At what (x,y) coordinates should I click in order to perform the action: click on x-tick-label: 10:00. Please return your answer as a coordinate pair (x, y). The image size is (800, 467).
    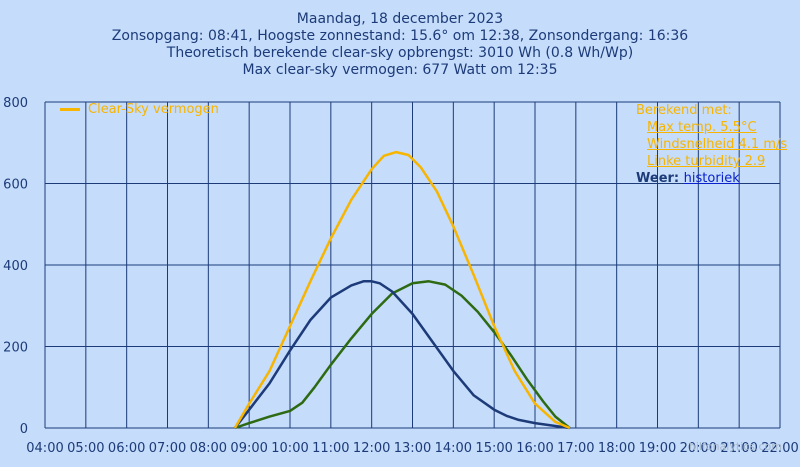
    Looking at the image, I should click on (289, 448).